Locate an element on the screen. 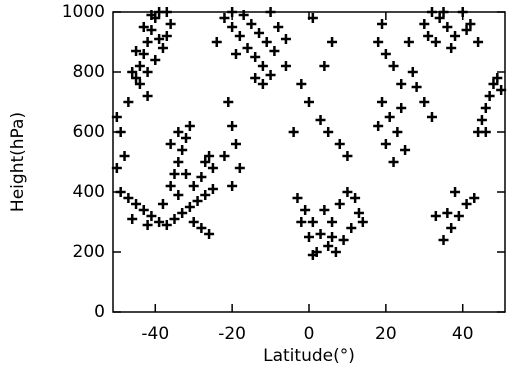 Image resolution: width=519 pixels, height=381 pixels. y-tick-label: 800 is located at coordinates (89, 72).